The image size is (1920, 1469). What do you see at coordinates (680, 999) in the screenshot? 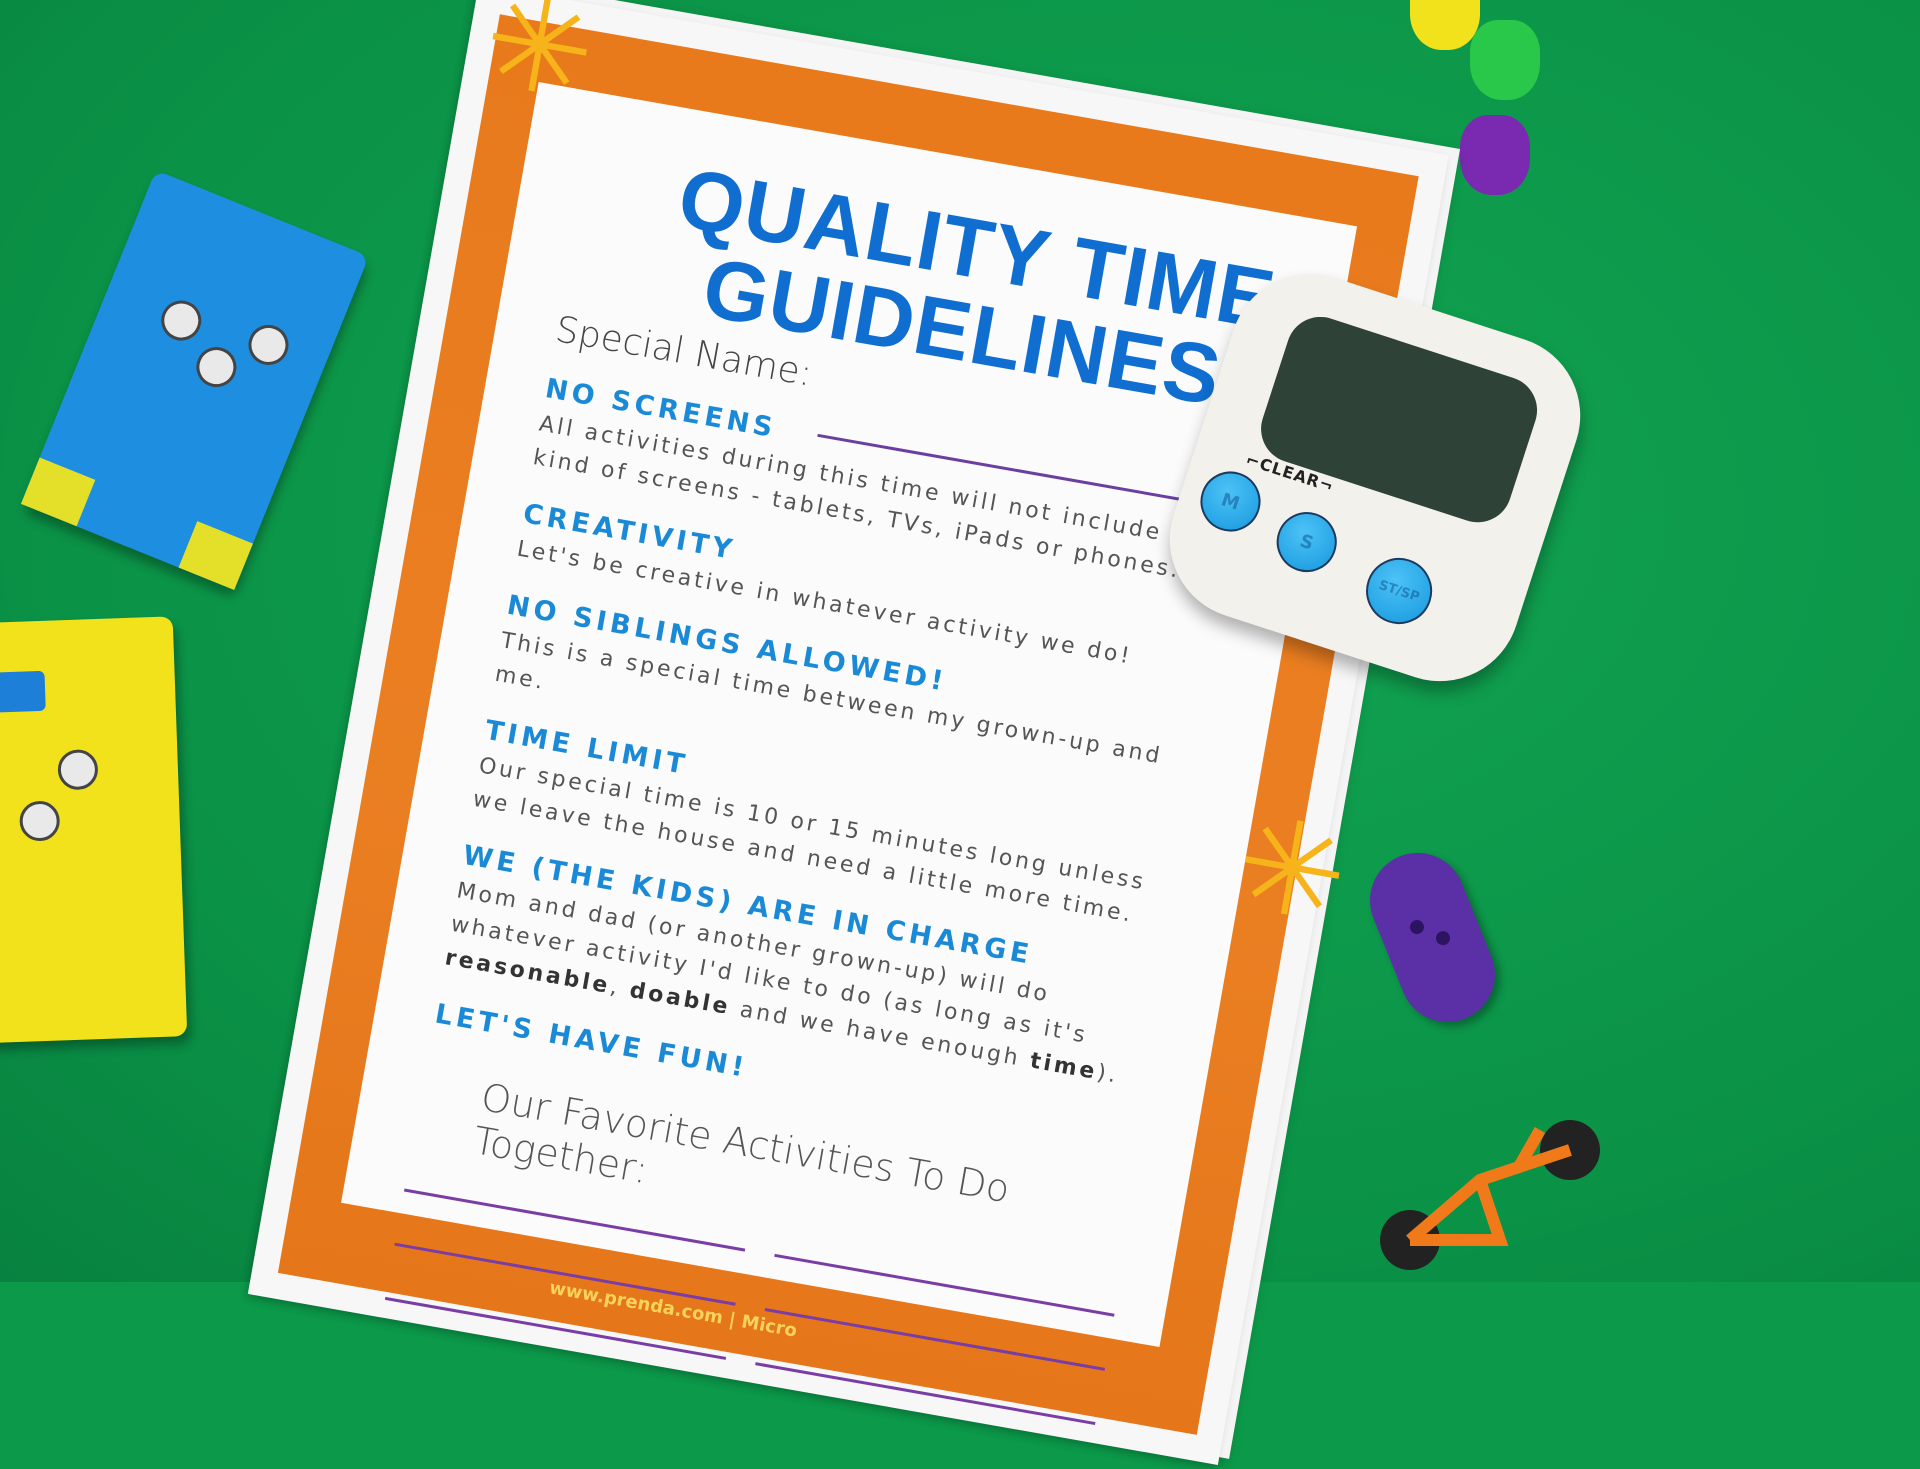
I see `bold-text: doable` at bounding box center [680, 999].